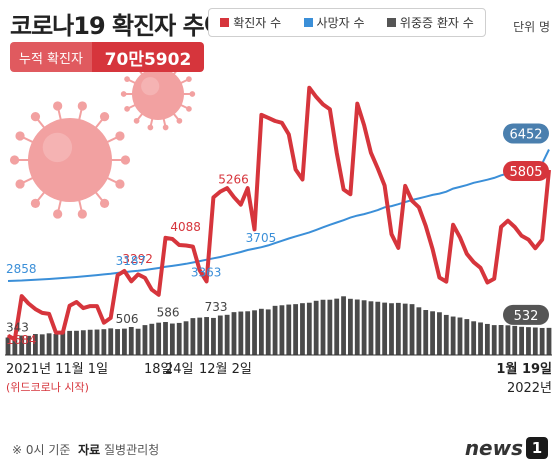  I want to click on legend-item-critical: 위중증 환자 수, so click(430, 22).